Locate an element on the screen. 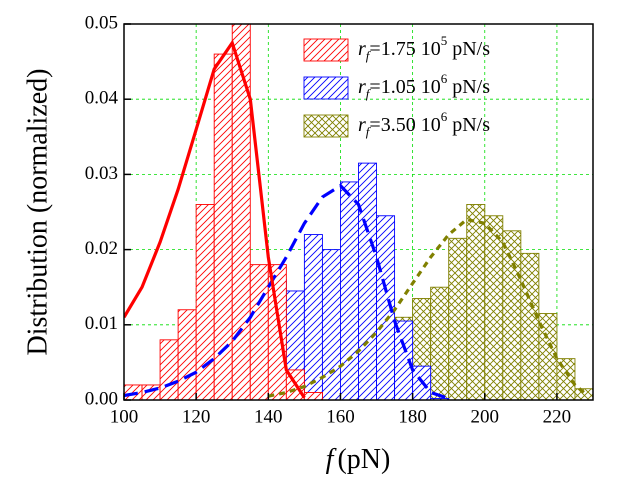 The height and width of the screenshot is (481, 623). legend-superscript: 5 is located at coordinates (444, 40).